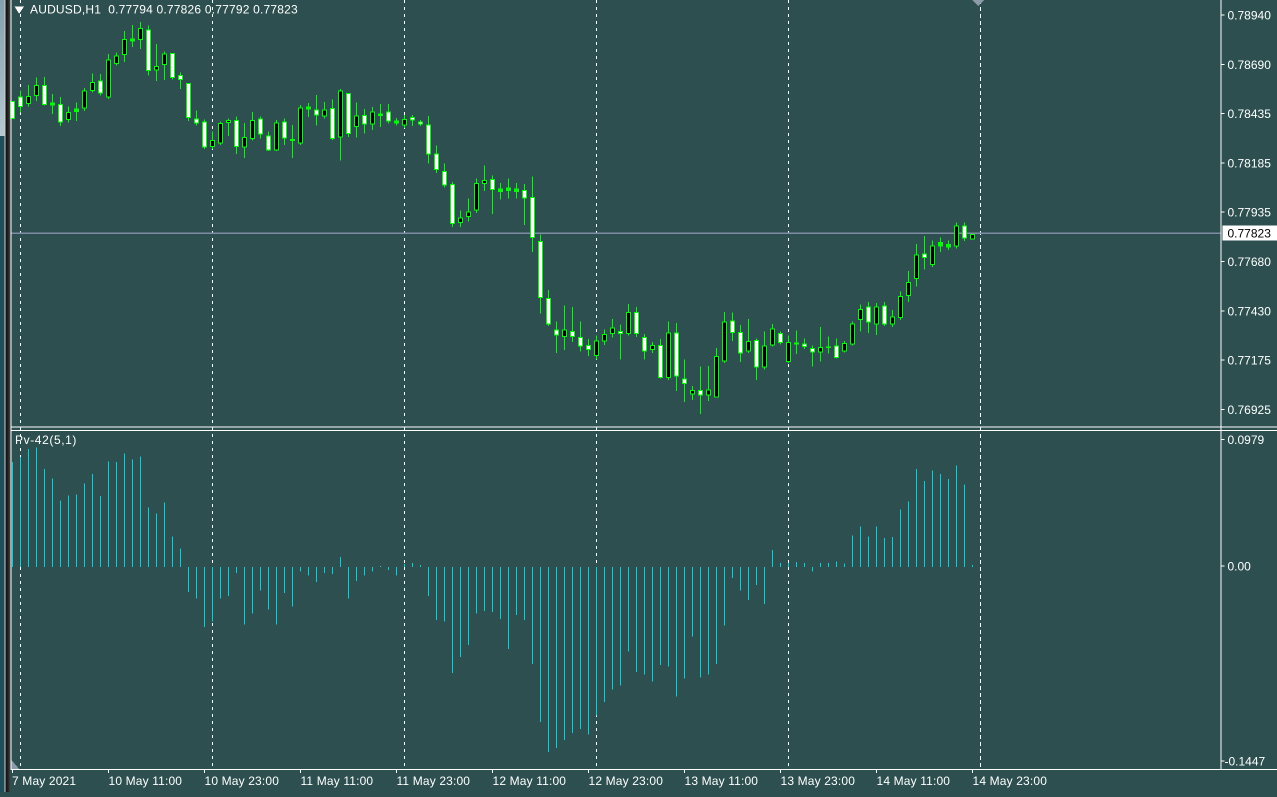 The image size is (1277, 797). I want to click on svg-text: 0.78185, so click(1250, 164).